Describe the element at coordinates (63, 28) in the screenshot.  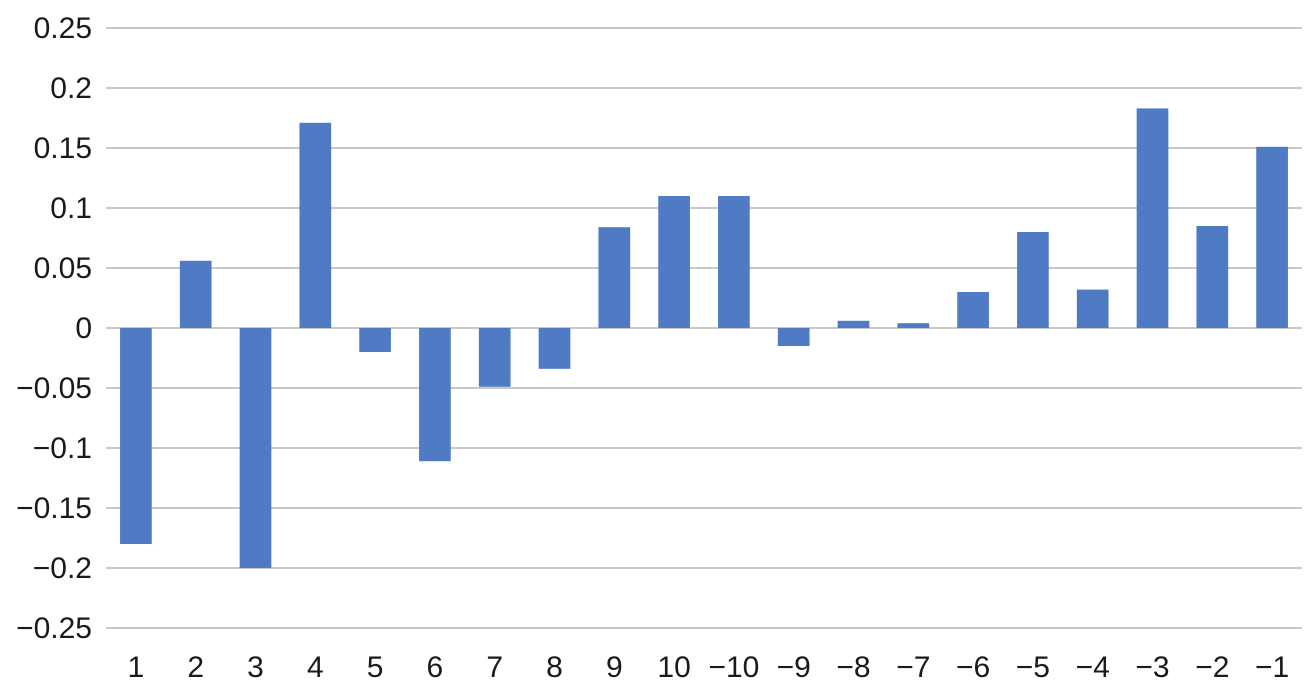
I see `y-tick-label: 0.25` at that location.